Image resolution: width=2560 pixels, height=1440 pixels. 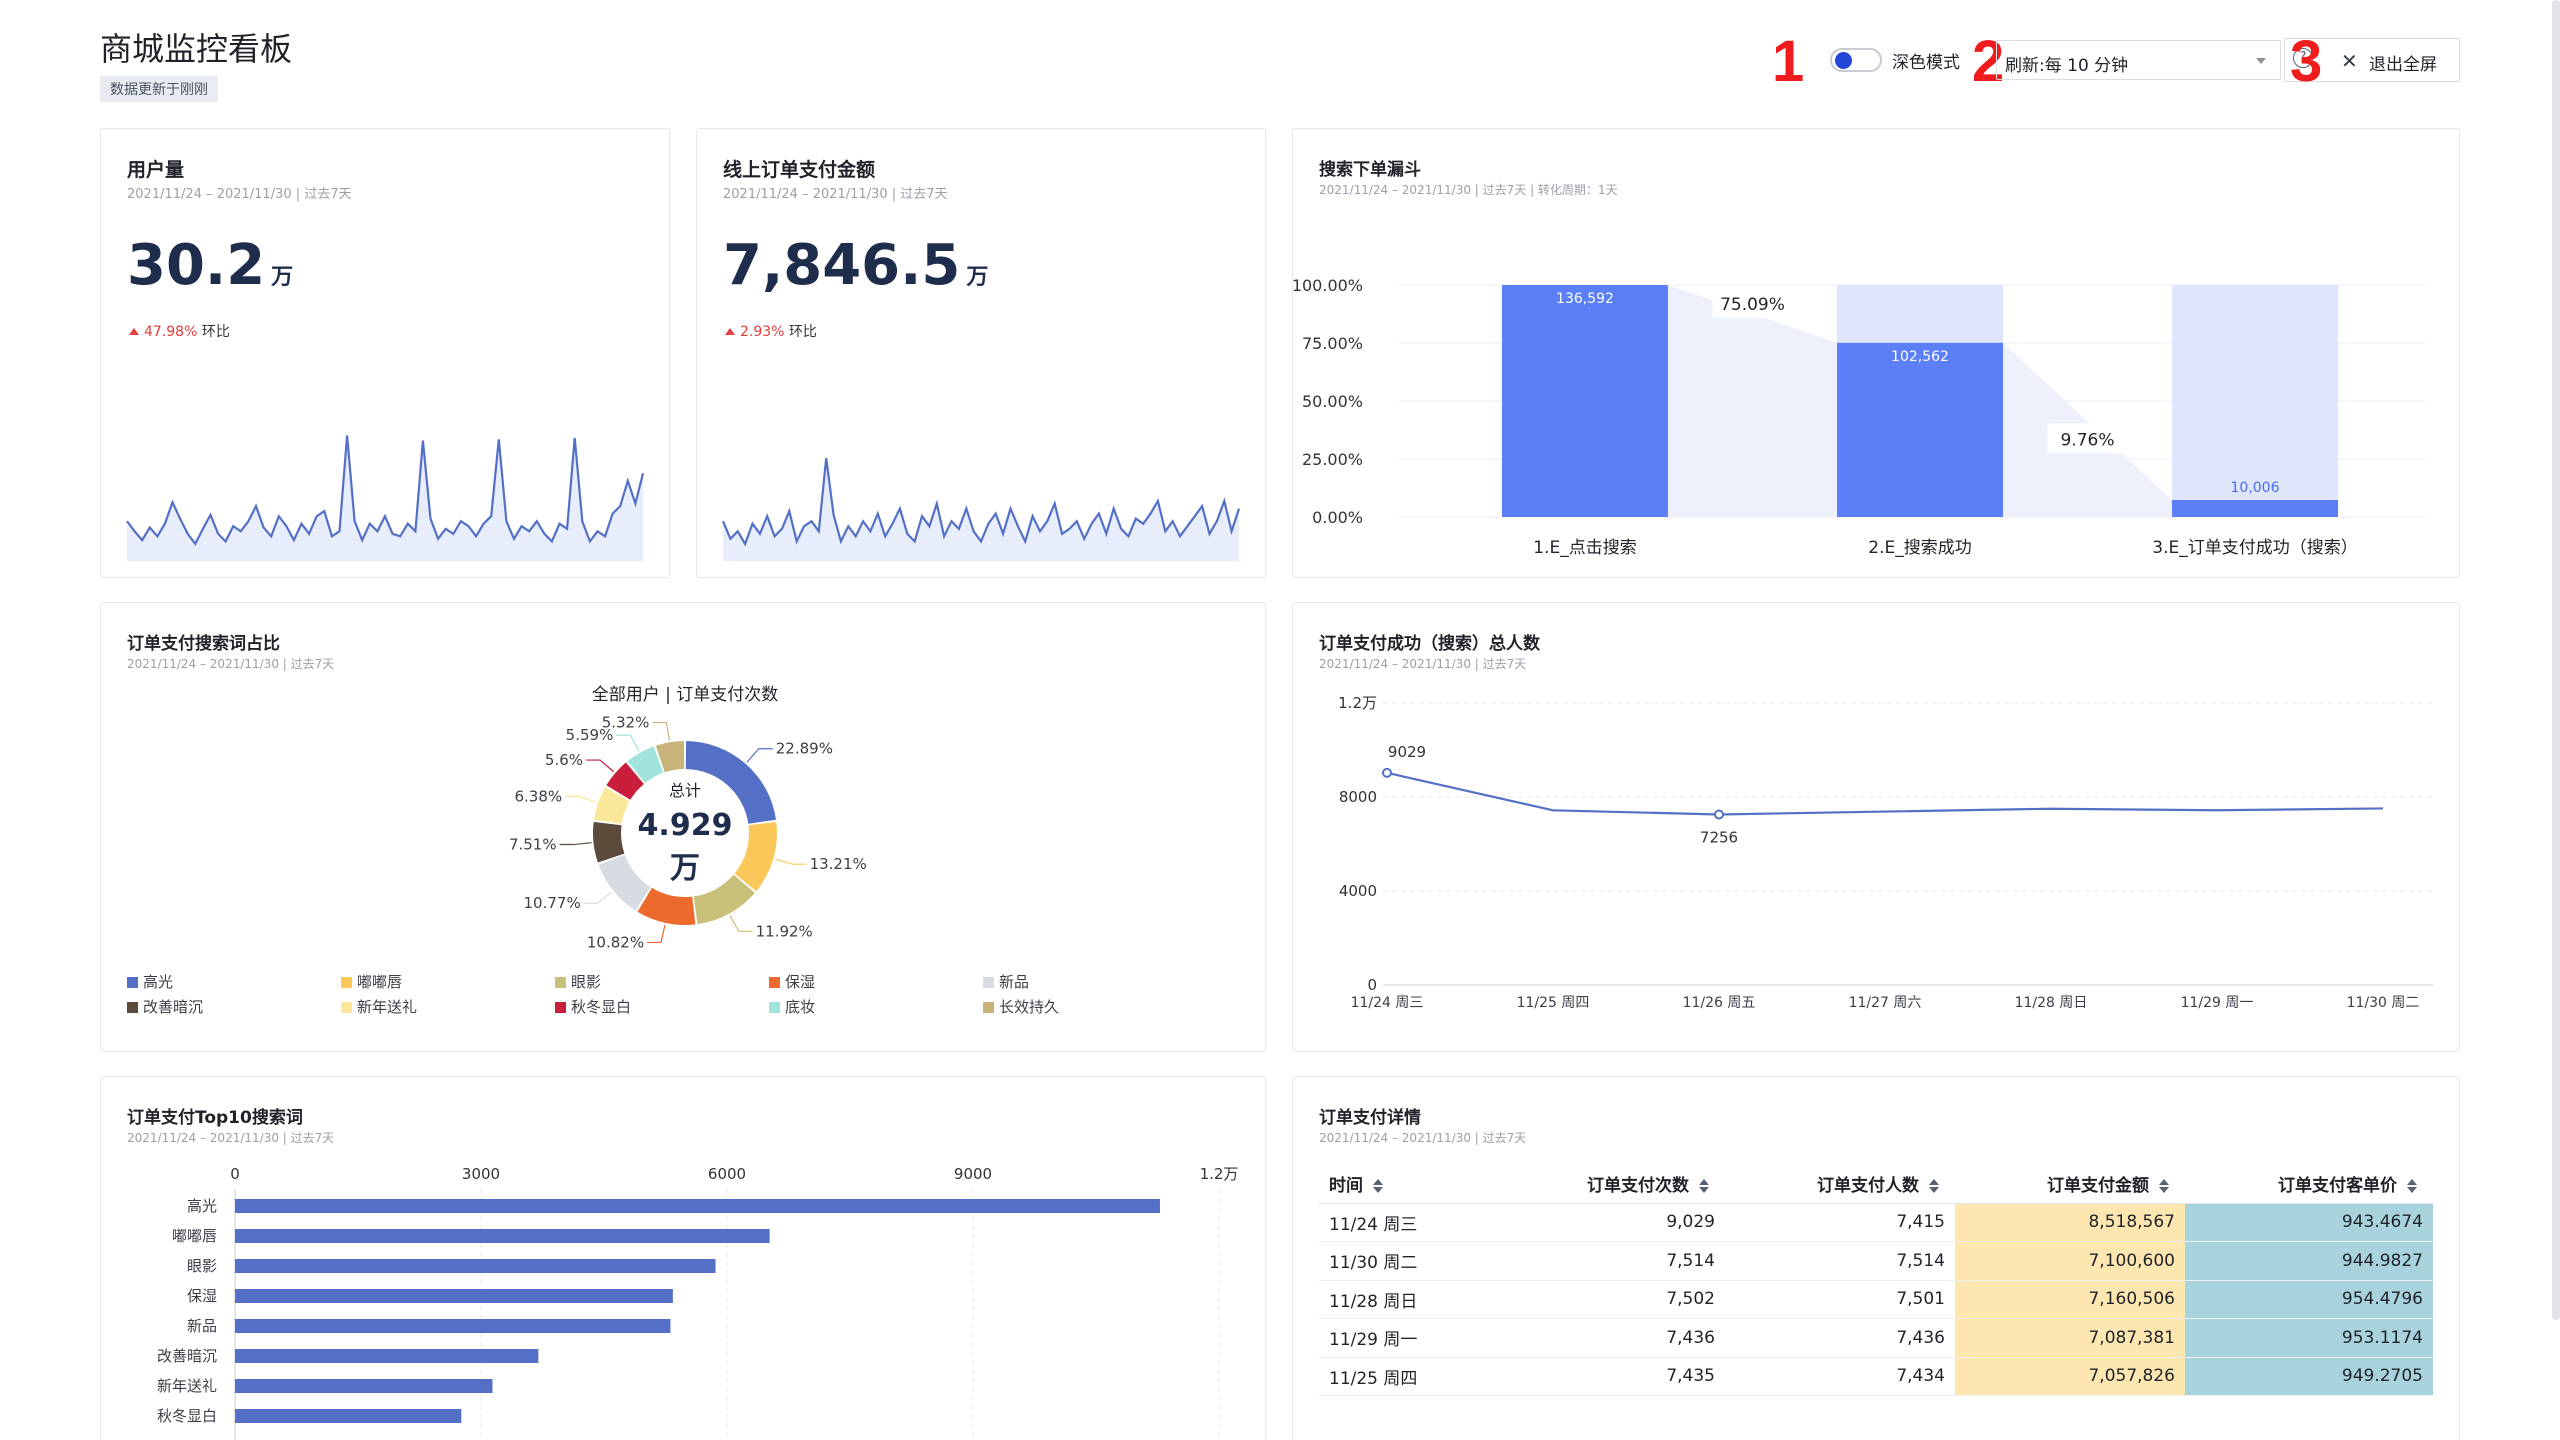 What do you see at coordinates (203, 644) in the screenshot?
I see `card-title: 订单支付搜索词占比` at bounding box center [203, 644].